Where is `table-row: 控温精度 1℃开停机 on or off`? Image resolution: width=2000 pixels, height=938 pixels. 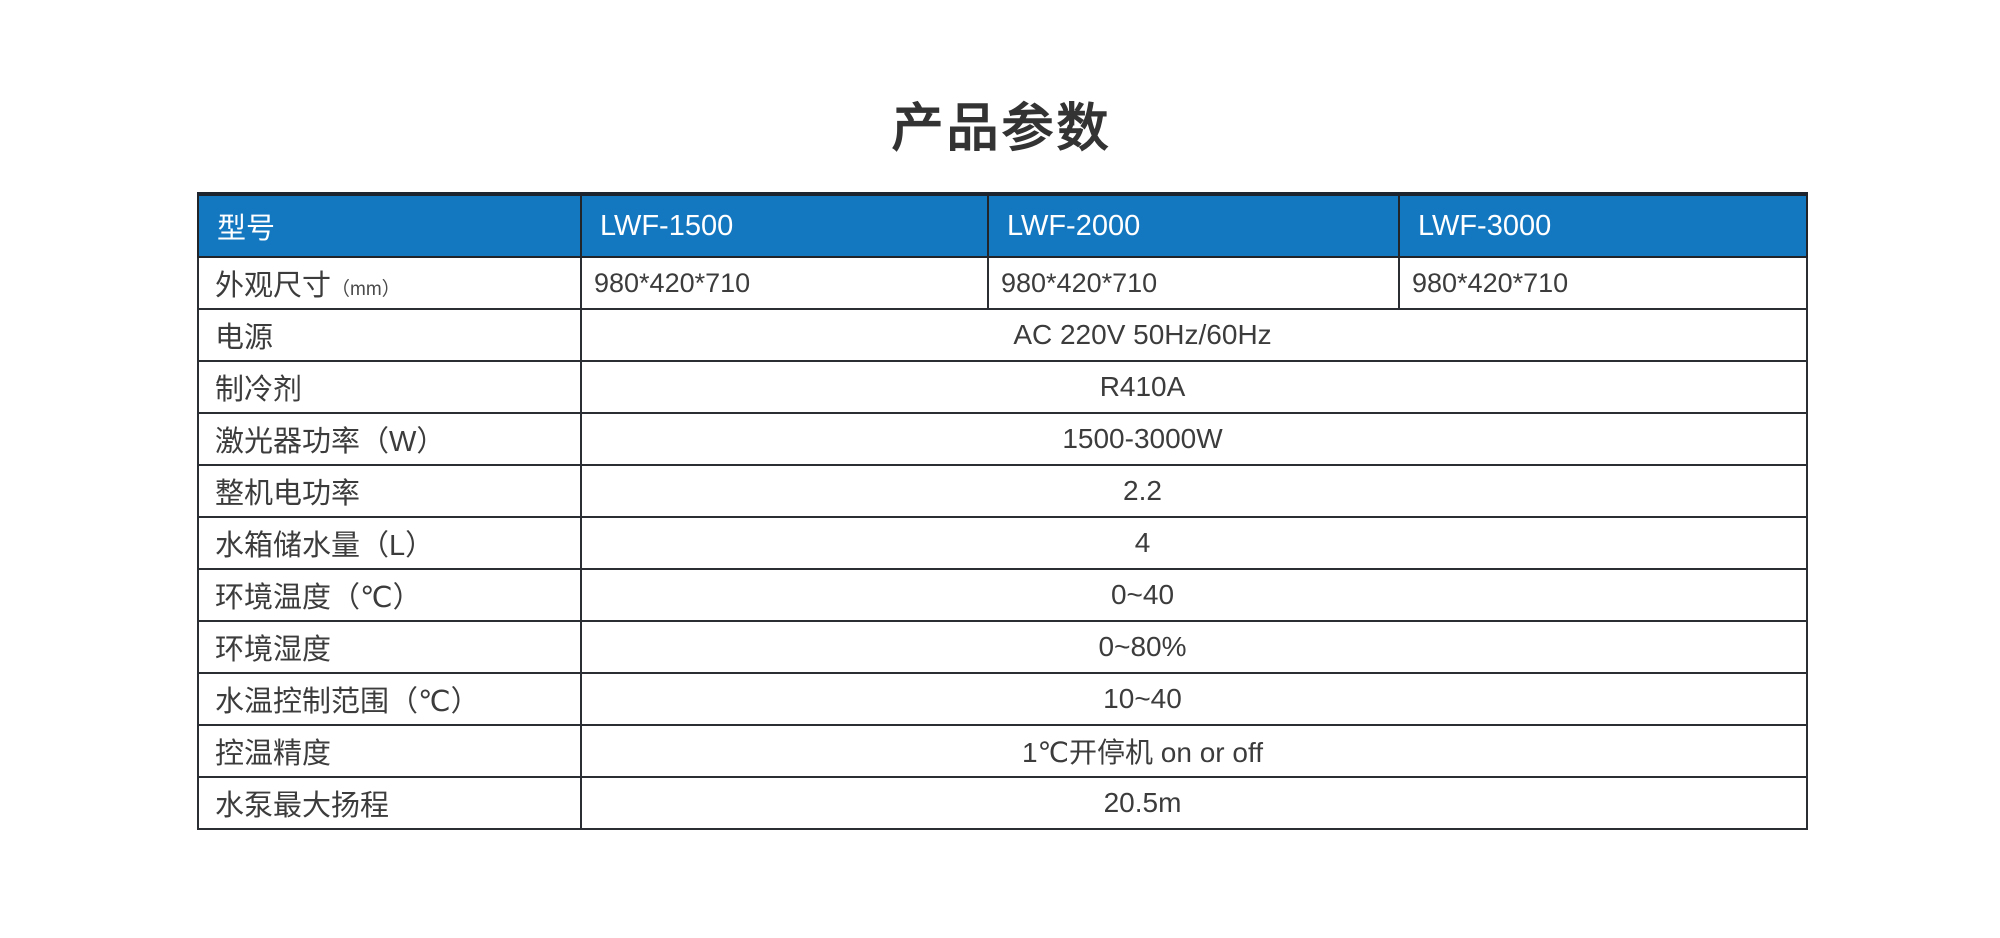
table-row: 控温精度 1℃开停机 on or off is located at coordinates (1002, 751).